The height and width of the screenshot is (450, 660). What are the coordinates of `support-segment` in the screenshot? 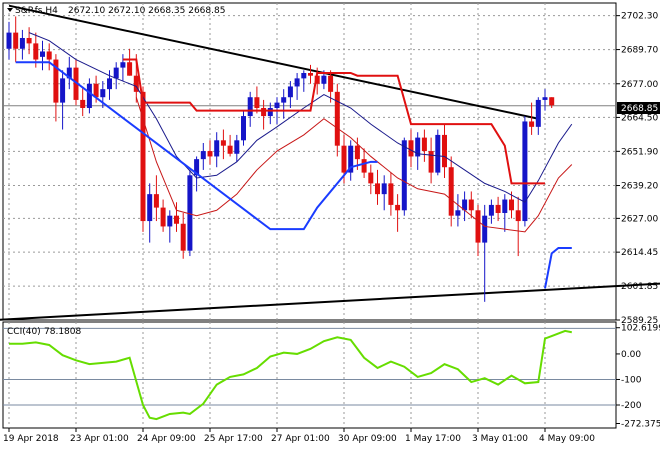 It's located at (558, 267).